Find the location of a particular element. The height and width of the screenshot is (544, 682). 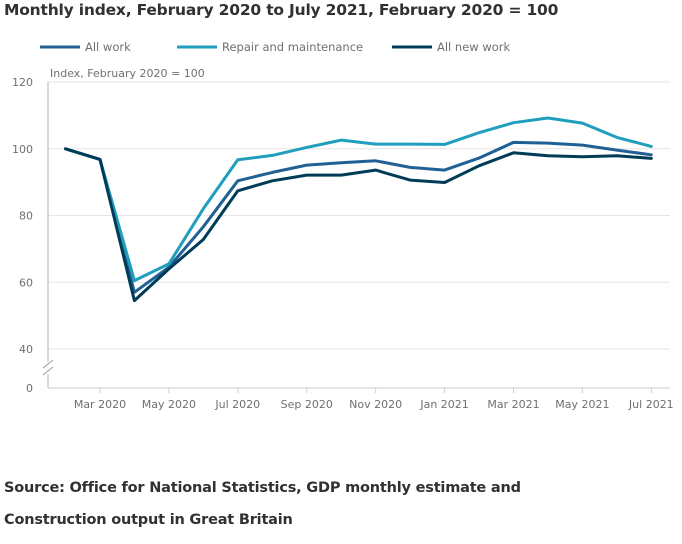

legend-label: Repair and maintenance is located at coordinates (292, 47).